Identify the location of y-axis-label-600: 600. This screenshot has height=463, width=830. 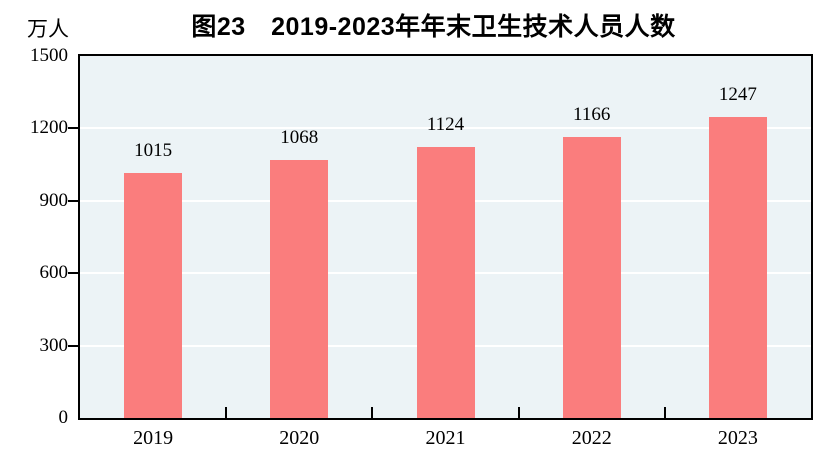
(54, 273).